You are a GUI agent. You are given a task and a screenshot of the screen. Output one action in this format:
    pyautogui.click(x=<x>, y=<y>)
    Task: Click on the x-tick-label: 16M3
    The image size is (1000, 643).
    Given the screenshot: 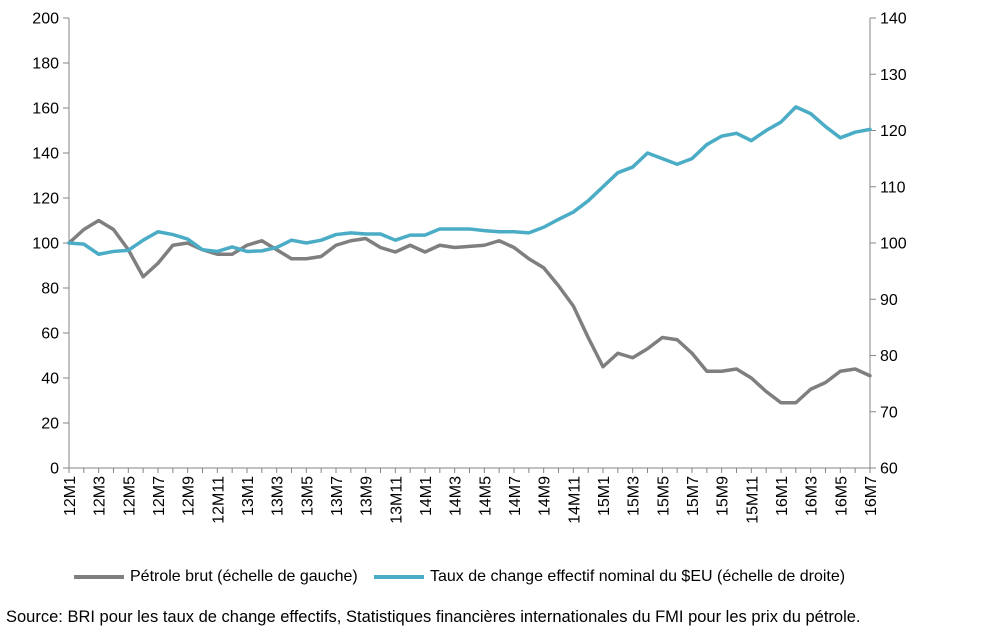 What is the action you would take?
    pyautogui.click(x=812, y=496)
    